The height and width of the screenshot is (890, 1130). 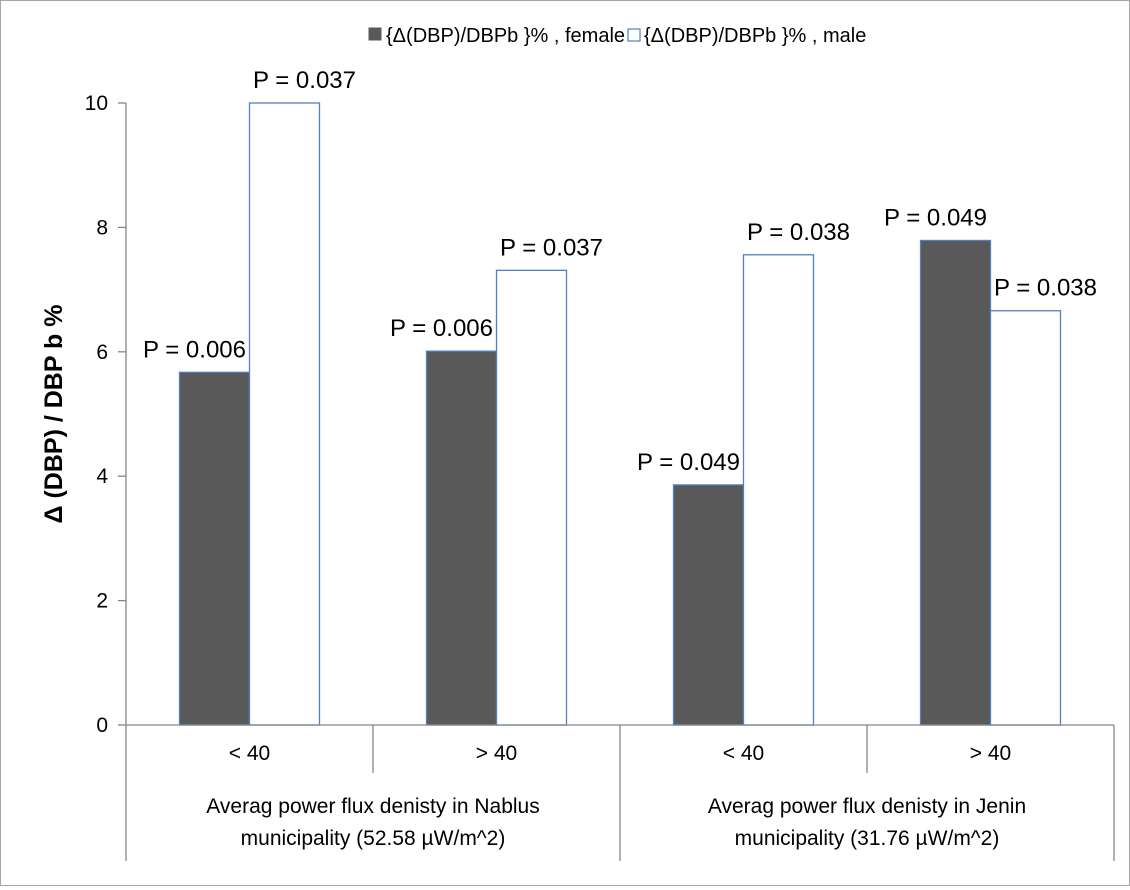 What do you see at coordinates (96, 103) in the screenshot?
I see `y-tick-label: 10` at bounding box center [96, 103].